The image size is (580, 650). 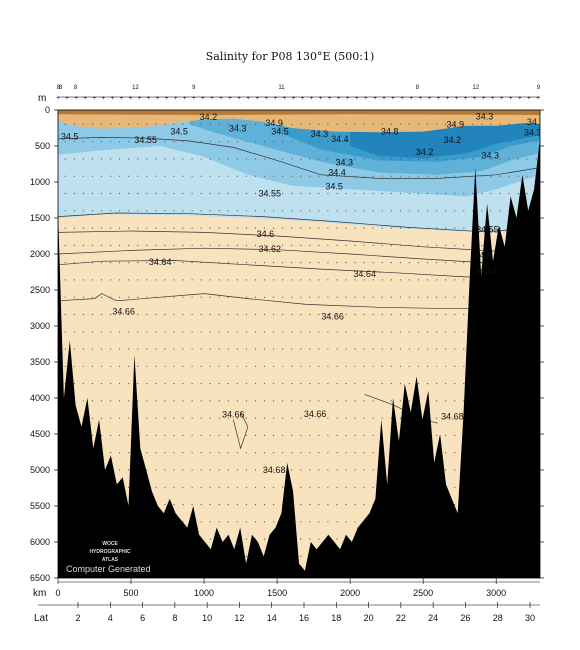 I want to click on watermark-text: ATLAS, so click(x=110, y=560).